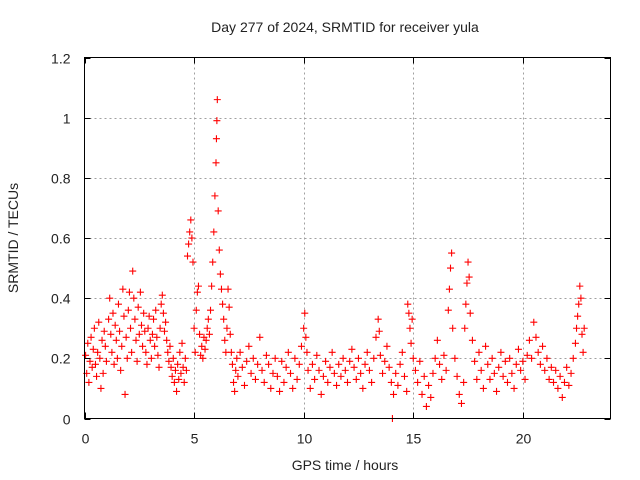 The width and height of the screenshot is (640, 480). Describe the element at coordinates (61, 299) in the screenshot. I see `y-tick-label: 0.4` at that location.